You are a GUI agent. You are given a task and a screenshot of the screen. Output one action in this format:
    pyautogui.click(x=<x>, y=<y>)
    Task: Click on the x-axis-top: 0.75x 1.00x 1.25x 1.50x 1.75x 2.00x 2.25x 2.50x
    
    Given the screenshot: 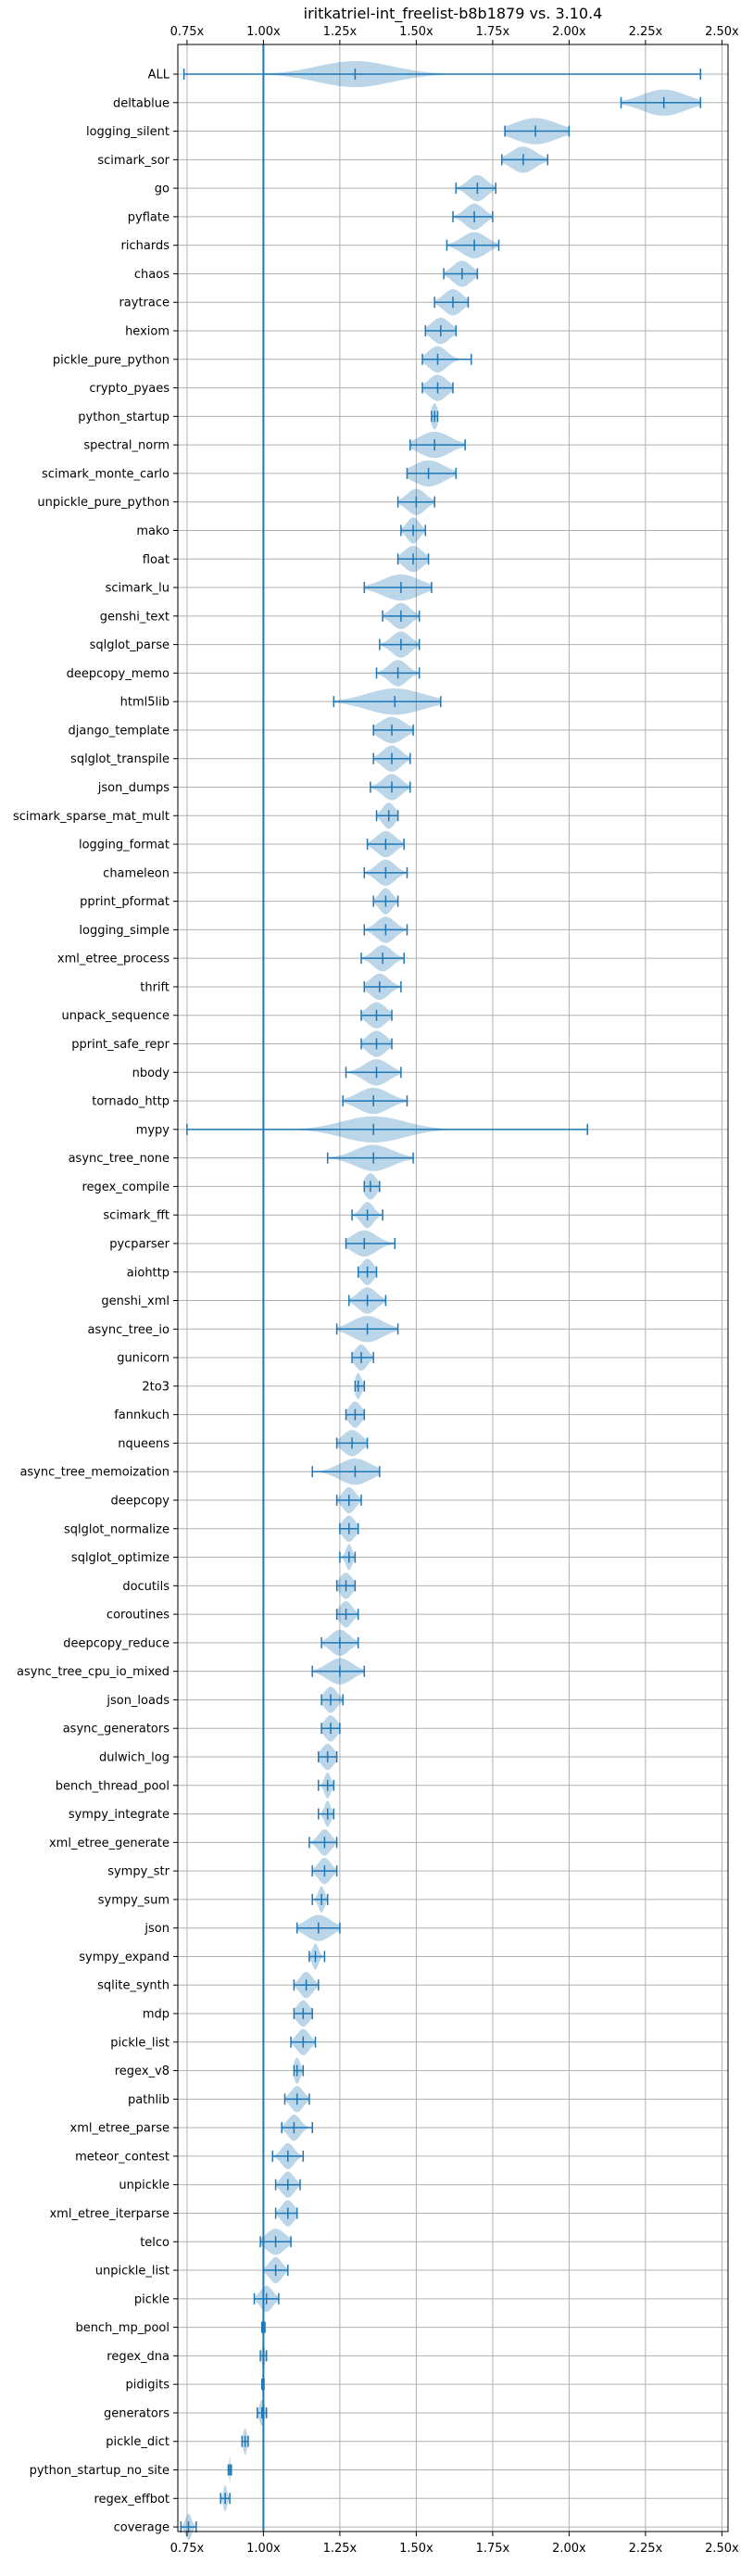 What is the action you would take?
    pyautogui.click(x=454, y=34)
    